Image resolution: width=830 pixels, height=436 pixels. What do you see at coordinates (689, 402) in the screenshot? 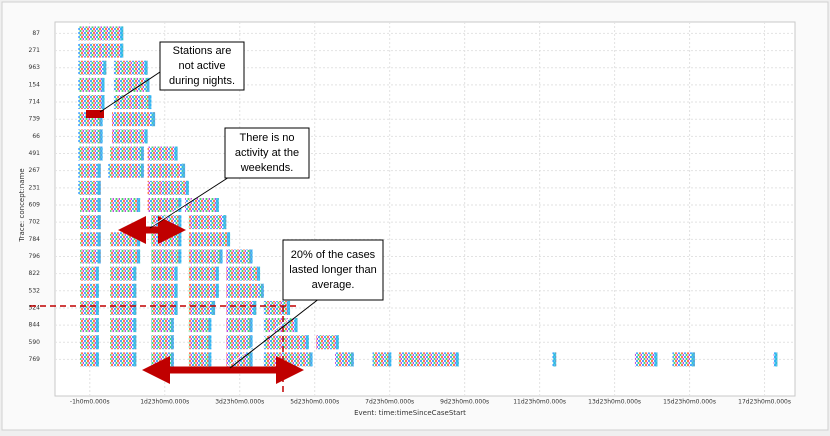
I see `x-tick-label: 15d23h0m0.000s` at bounding box center [689, 402].